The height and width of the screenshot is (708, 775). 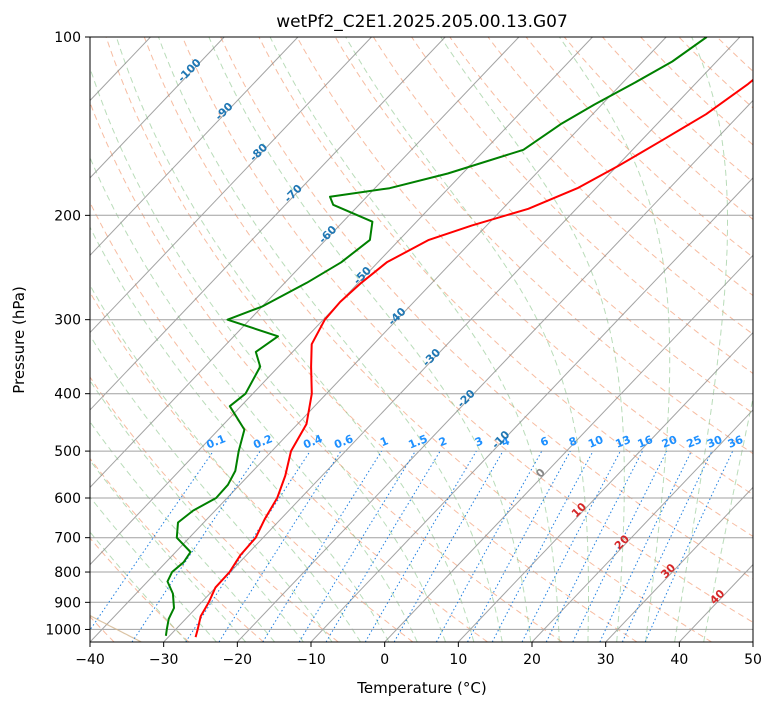 What do you see at coordinates (327, 234) in the screenshot?
I see `dry-adiabat-label: -60` at bounding box center [327, 234].